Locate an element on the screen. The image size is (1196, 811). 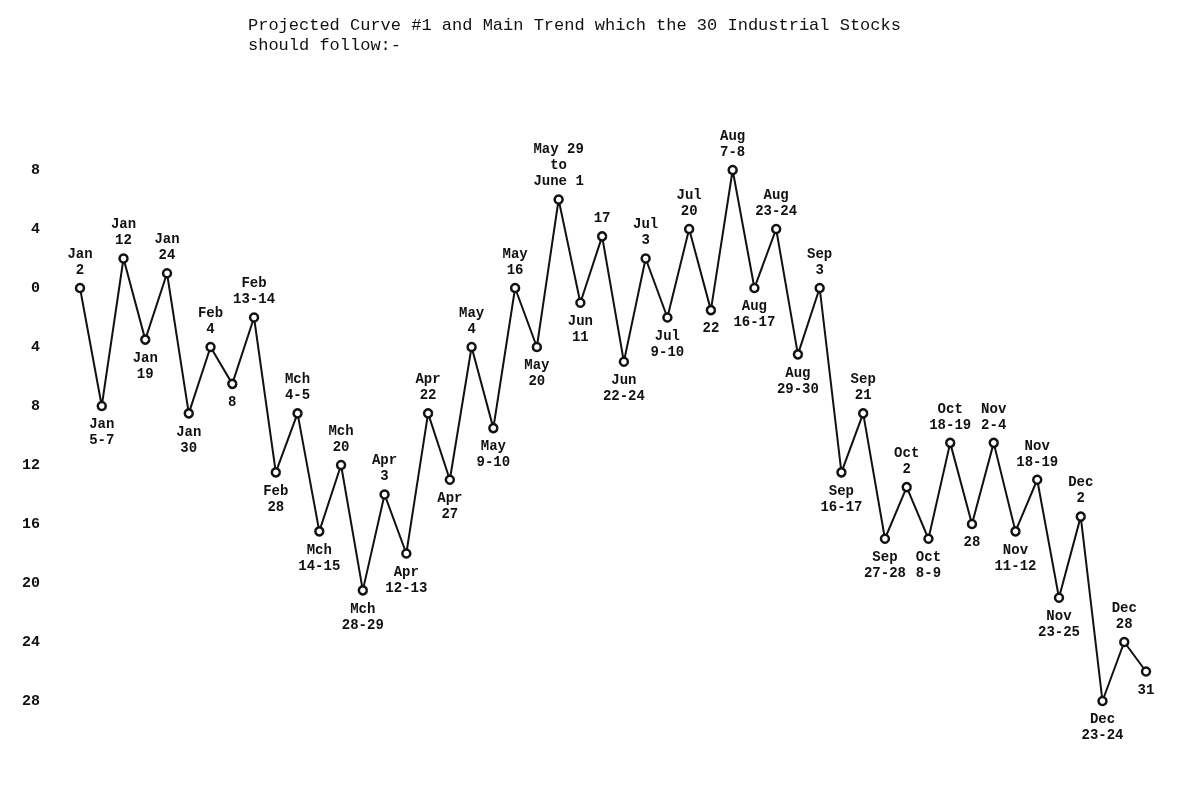
x-tick-label: Jul 9-10 is located at coordinates (667, 343).